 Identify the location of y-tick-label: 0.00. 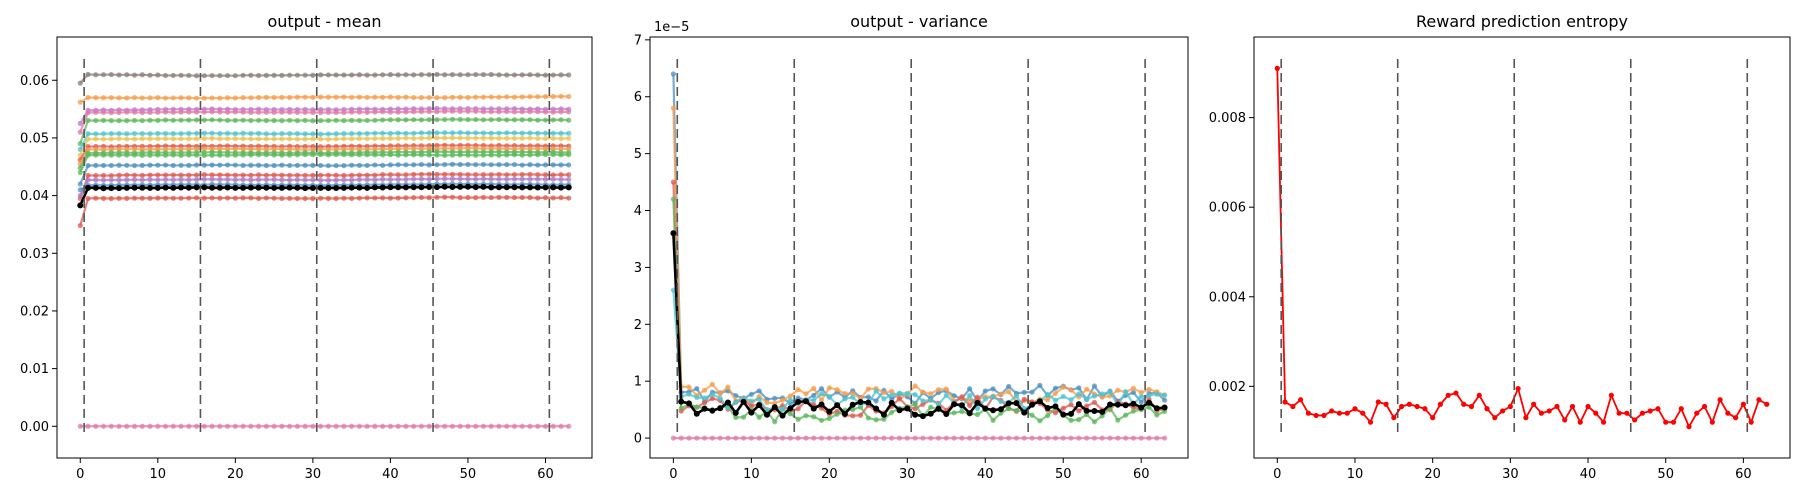
(34, 427).